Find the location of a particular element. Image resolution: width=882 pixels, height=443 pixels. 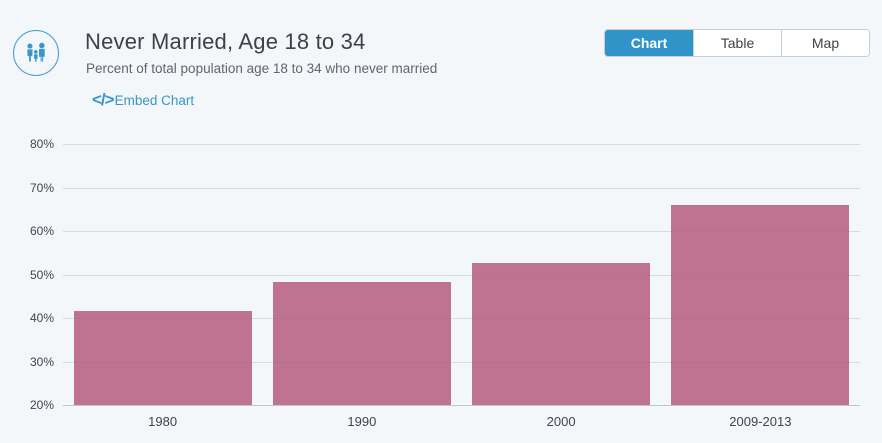

y-axis-tick-label: 30% is located at coordinates (41, 361).